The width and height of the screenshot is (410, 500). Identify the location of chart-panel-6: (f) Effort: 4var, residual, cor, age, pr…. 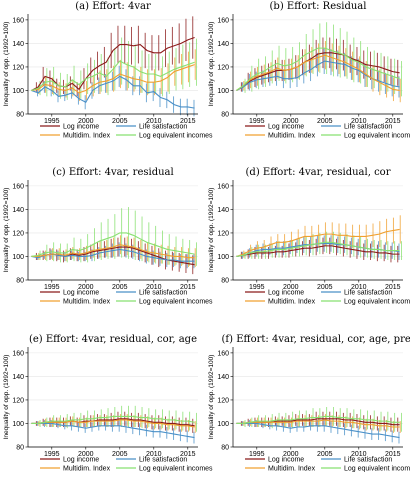
(309, 403).